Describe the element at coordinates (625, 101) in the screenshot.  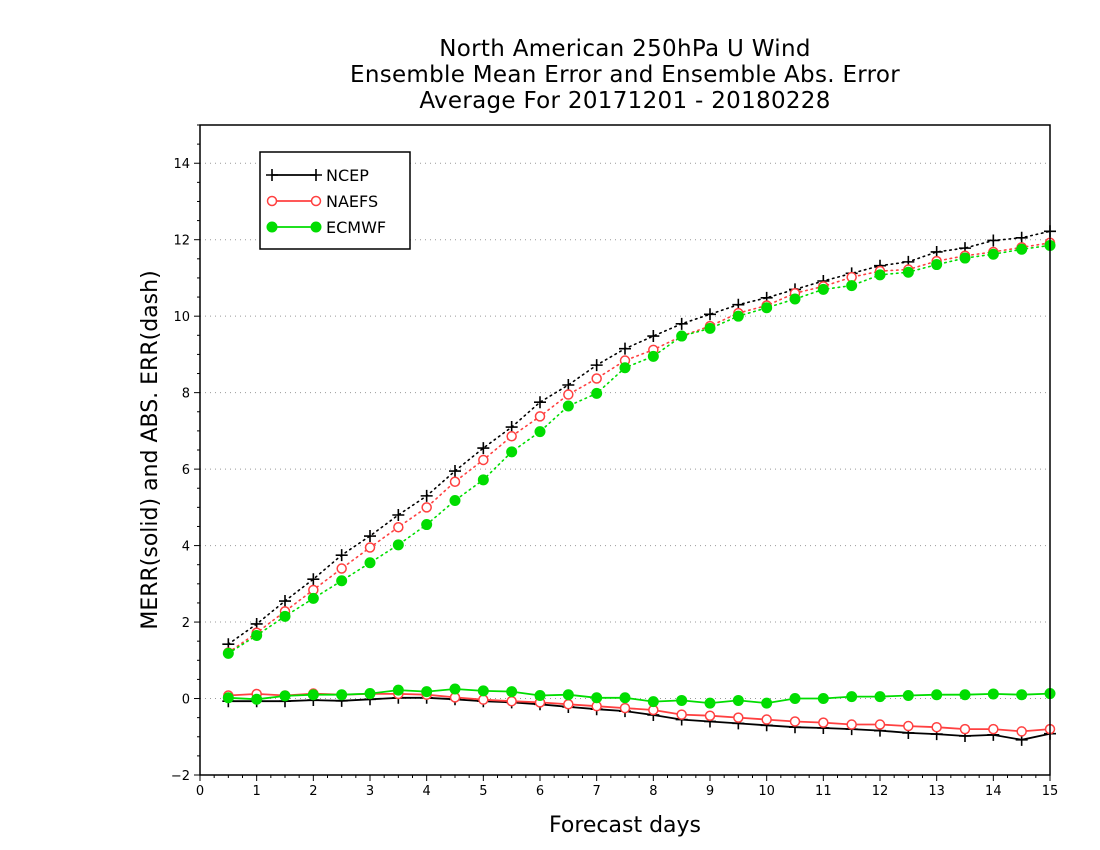
I see `chart-title-line-3: Average For 20171201 - 20180228` at that location.